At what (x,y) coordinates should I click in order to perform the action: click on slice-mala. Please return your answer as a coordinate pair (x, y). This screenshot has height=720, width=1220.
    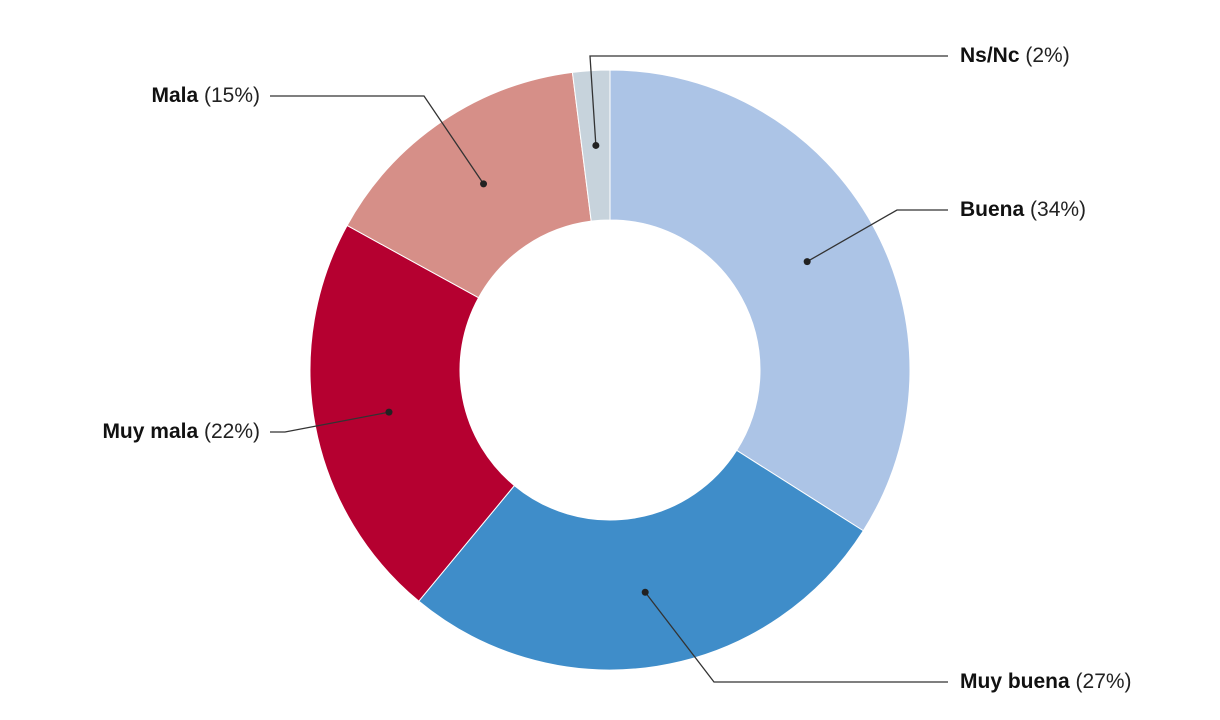
    Looking at the image, I should click on (469, 185).